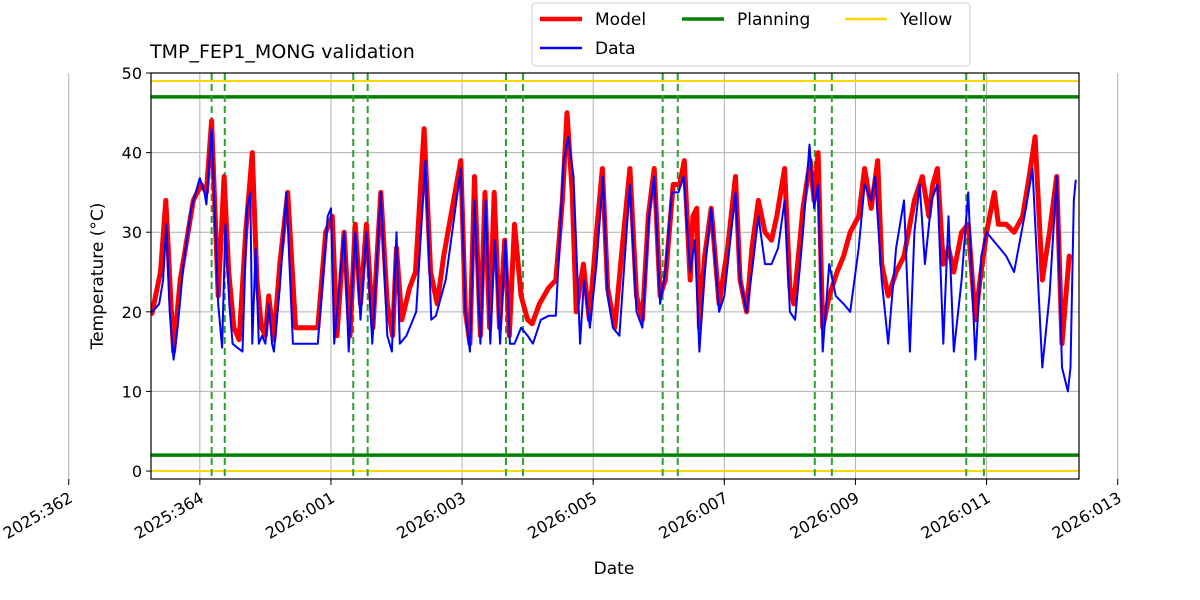 Image resolution: width=1200 pixels, height=600 pixels. I want to click on y-tick-label: 0, so click(137, 471).